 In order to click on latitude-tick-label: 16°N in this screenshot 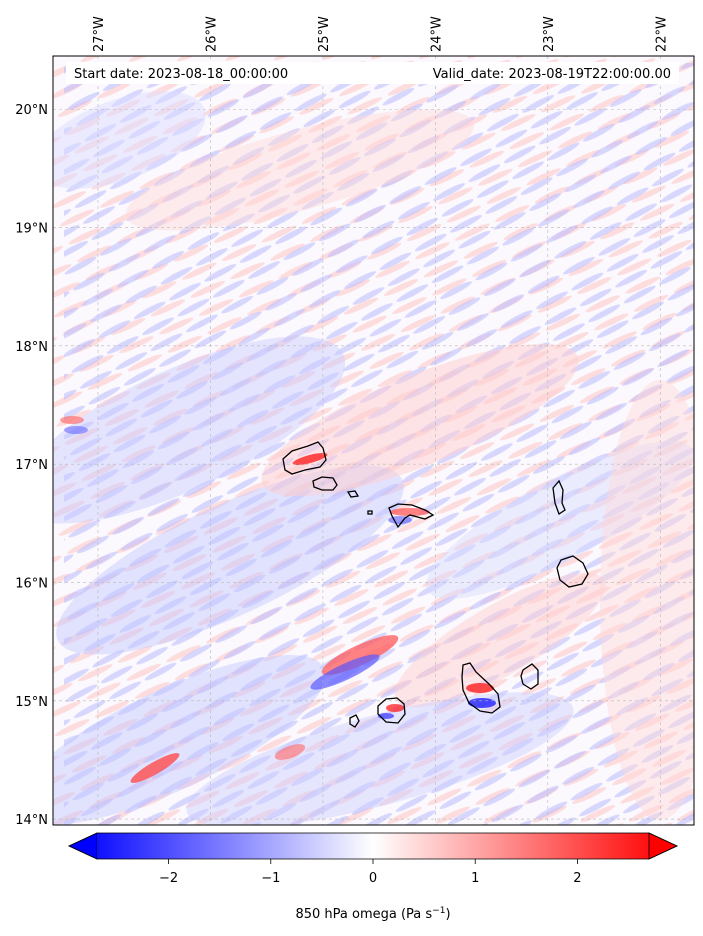, I will do `click(31, 583)`.